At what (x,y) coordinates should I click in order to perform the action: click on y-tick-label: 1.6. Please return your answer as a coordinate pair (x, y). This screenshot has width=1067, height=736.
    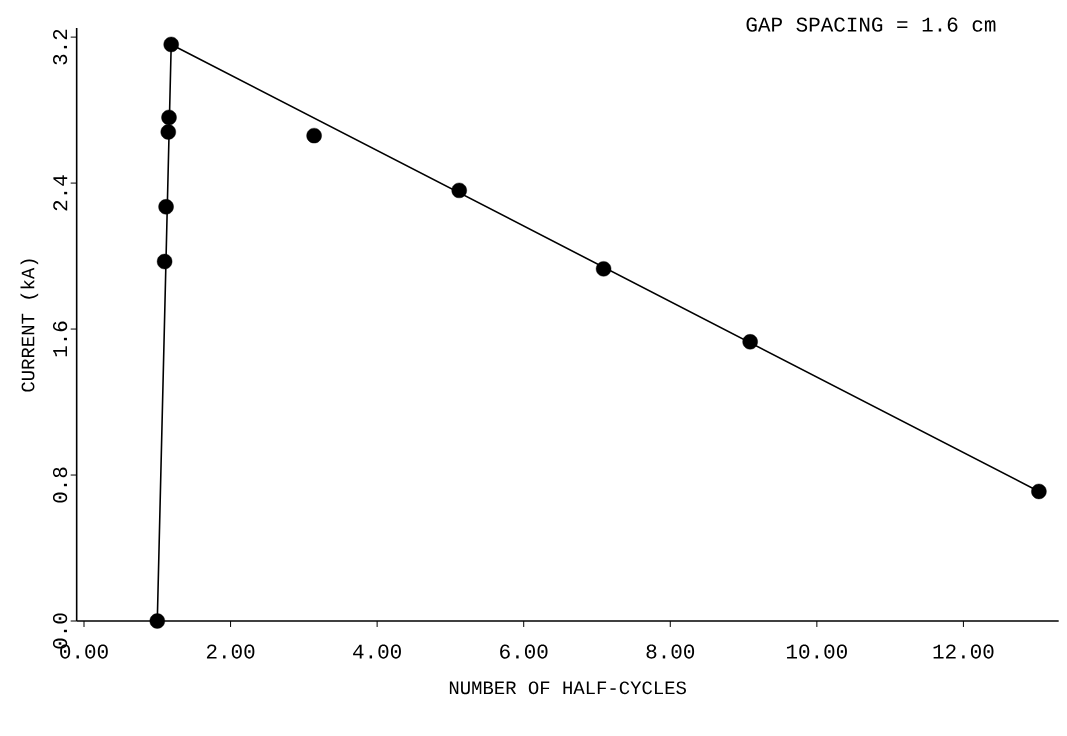
    Looking at the image, I should click on (60, 339).